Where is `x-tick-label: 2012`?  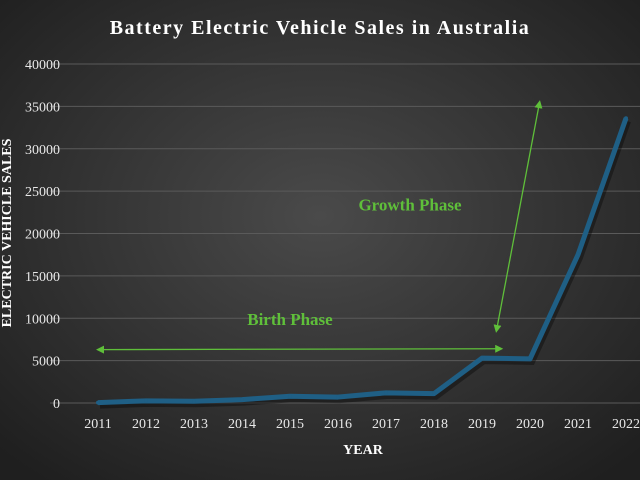 x-tick-label: 2012 is located at coordinates (146, 424).